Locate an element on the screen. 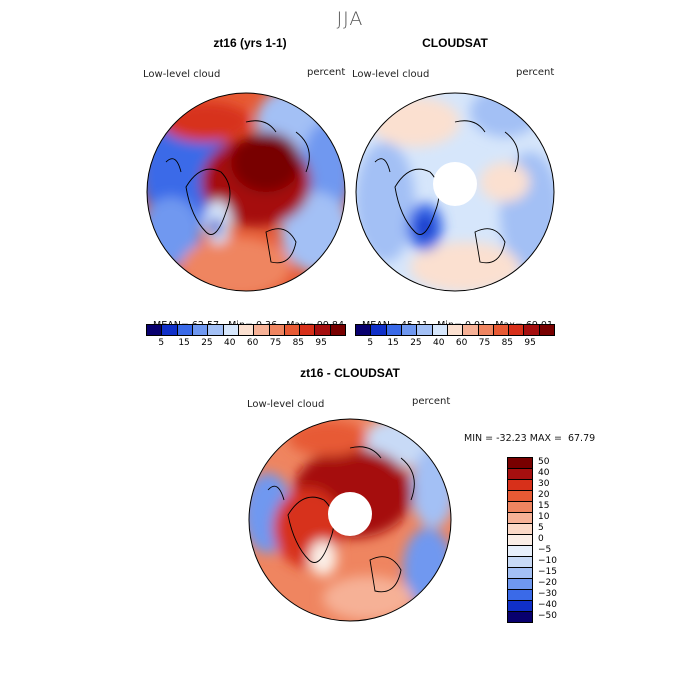 The height and width of the screenshot is (700, 700). diff-colorbar-tick: −20 is located at coordinates (547, 582).